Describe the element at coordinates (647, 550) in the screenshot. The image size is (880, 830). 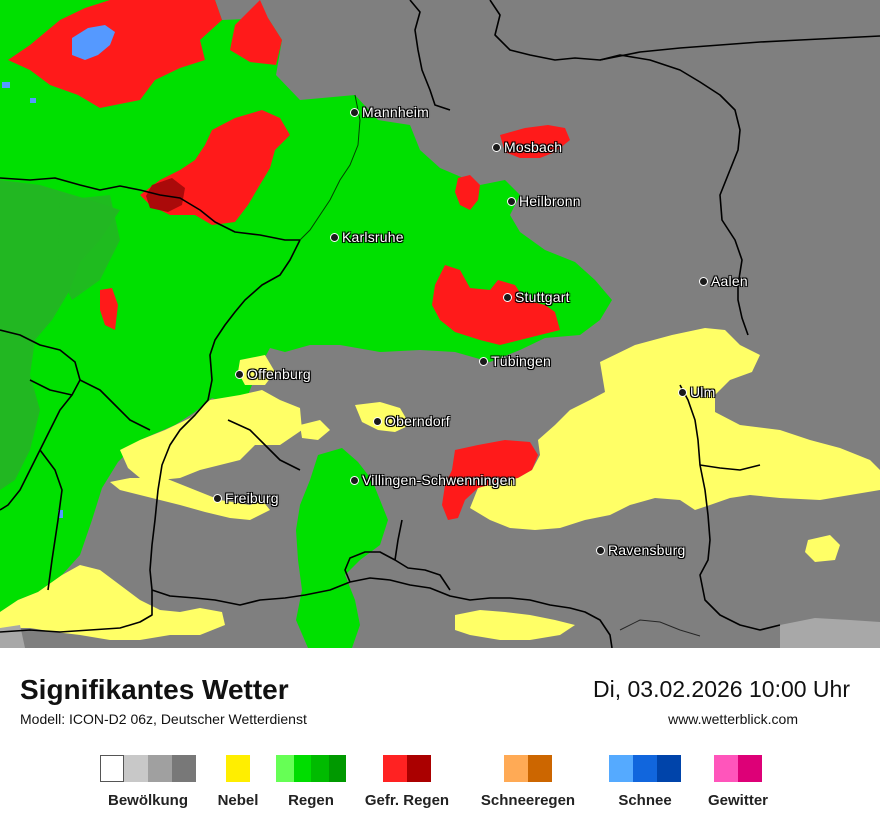
I see `city-name: Ravensburg` at that location.